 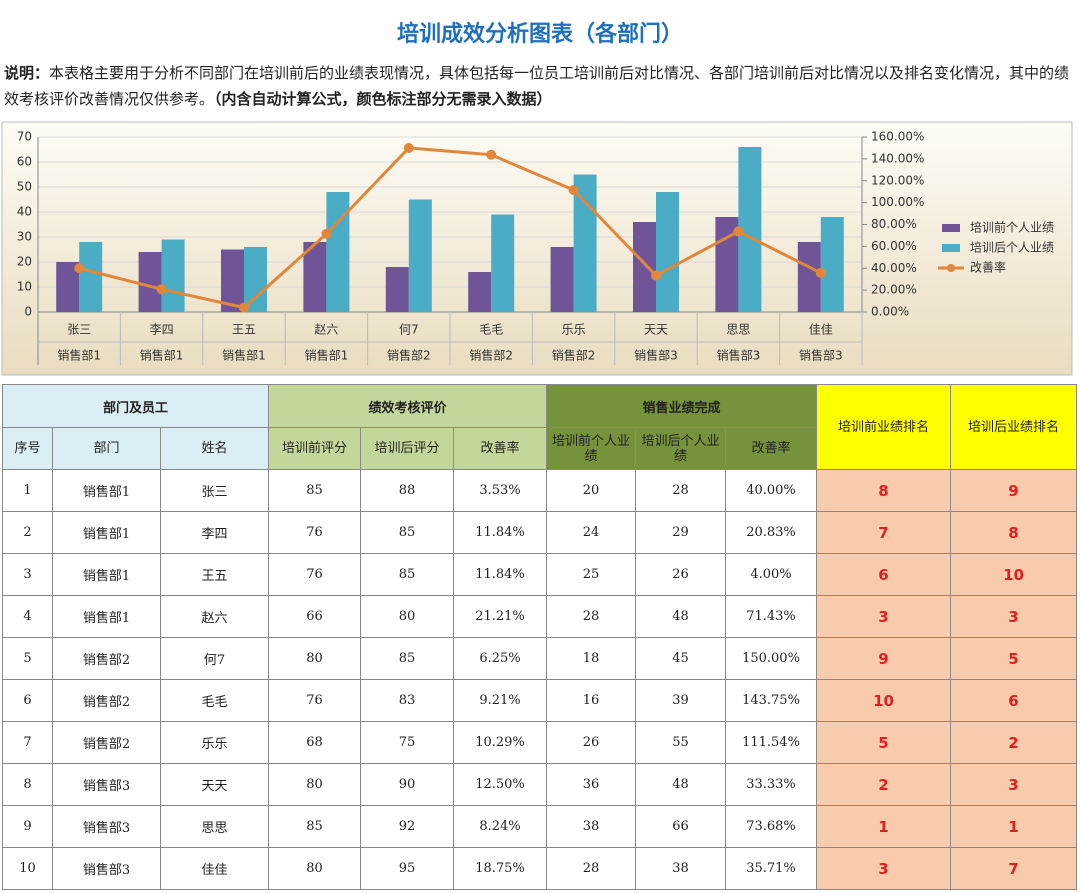 I want to click on column-header: 部门, so click(x=106, y=448).